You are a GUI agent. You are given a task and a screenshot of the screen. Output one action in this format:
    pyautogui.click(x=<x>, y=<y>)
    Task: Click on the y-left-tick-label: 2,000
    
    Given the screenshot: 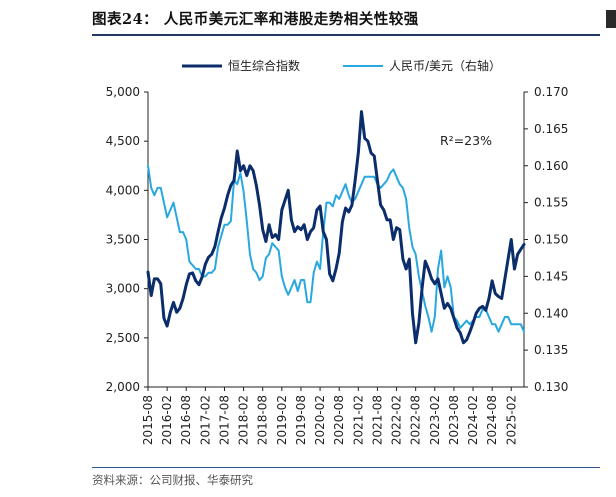 What is the action you would take?
    pyautogui.click(x=123, y=387)
    